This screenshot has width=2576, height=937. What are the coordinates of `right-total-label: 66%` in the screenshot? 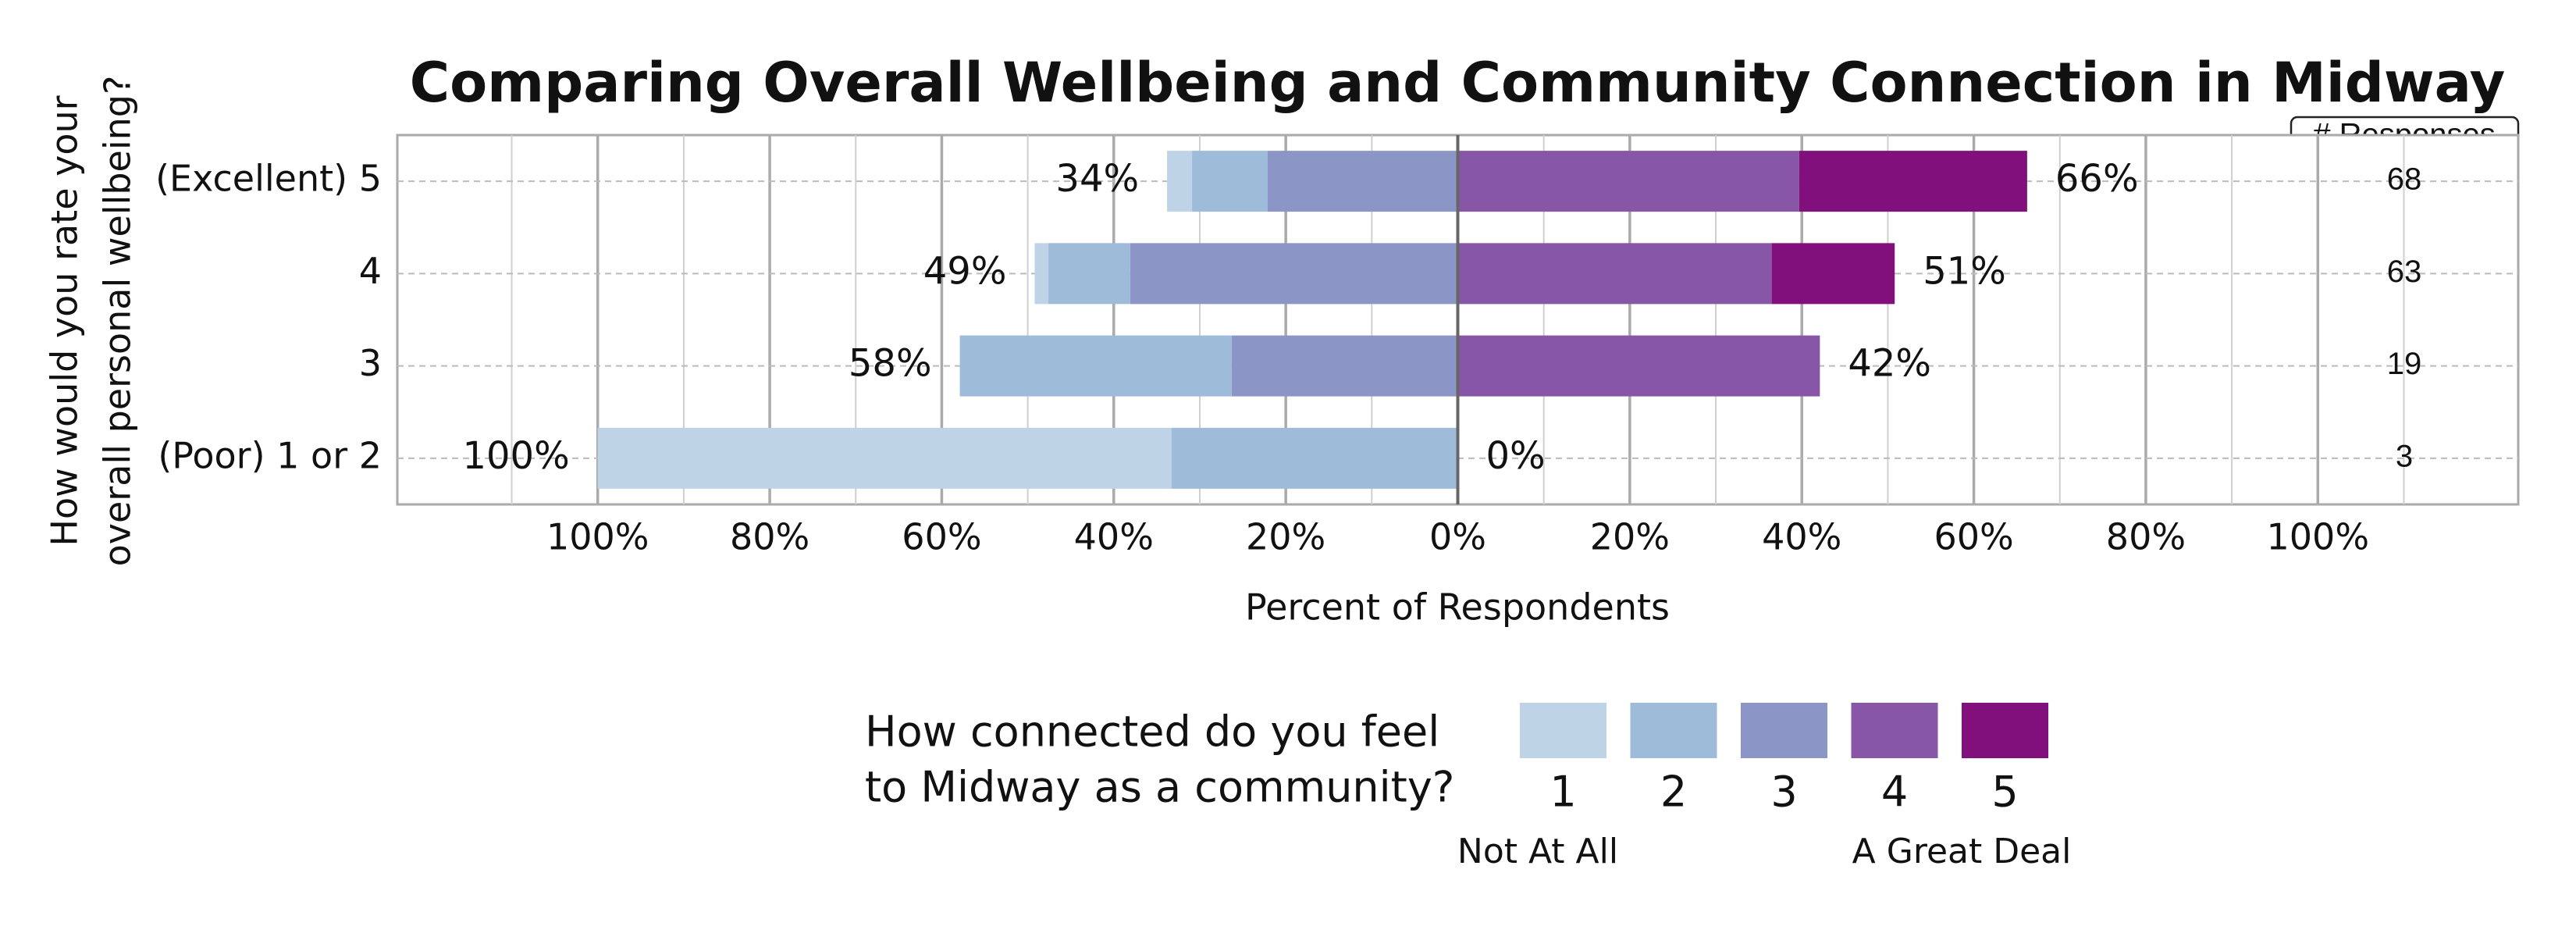 It's located at (2097, 179).